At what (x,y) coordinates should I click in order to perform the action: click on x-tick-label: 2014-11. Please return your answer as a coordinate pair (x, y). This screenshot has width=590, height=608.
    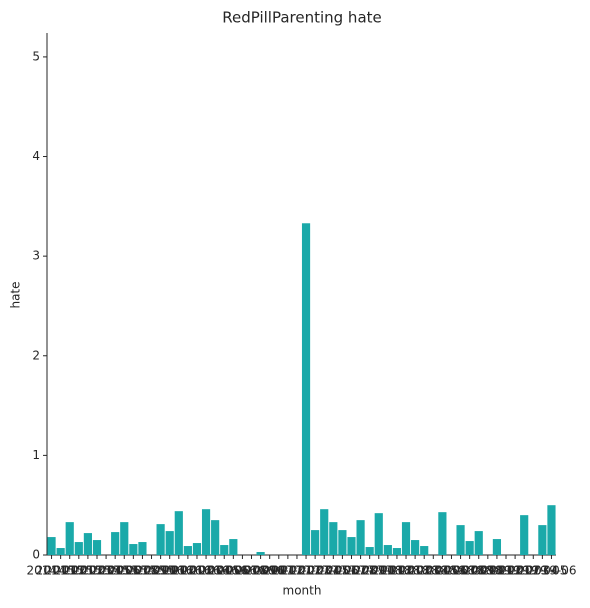
    Looking at the image, I should click on (51, 571).